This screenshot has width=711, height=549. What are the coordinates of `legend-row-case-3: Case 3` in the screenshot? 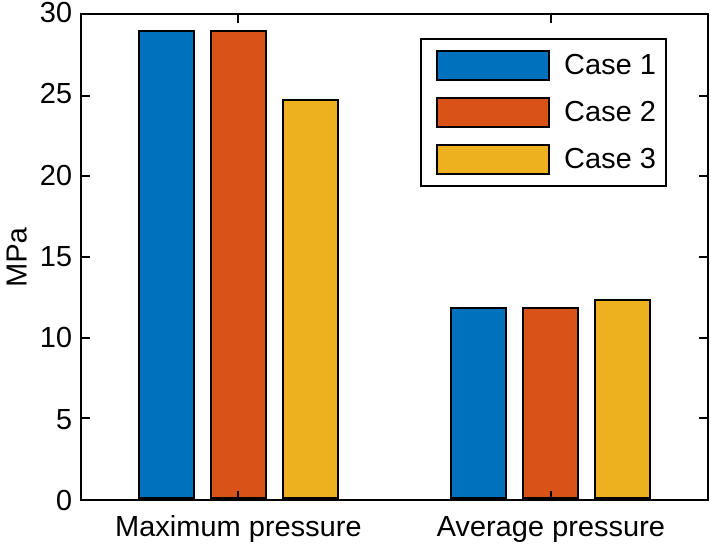 It's located at (550, 159).